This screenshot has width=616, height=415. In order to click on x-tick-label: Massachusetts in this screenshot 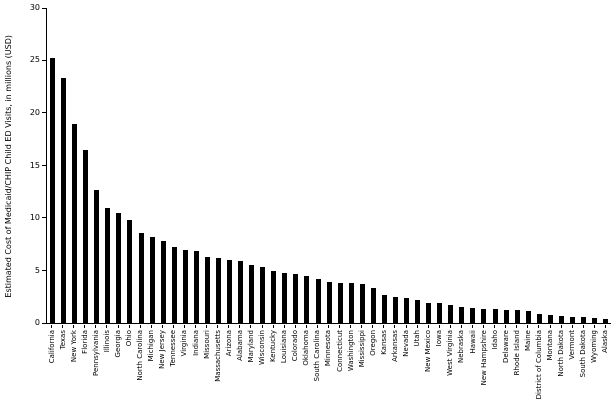, I will do `click(217, 356)`.